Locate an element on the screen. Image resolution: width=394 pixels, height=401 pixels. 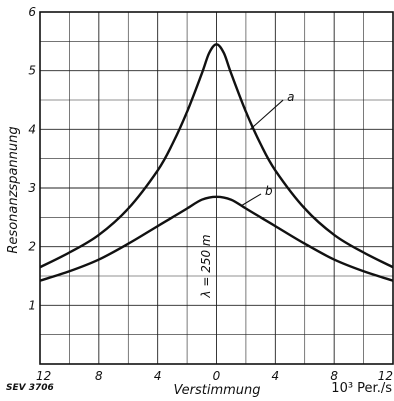
series-label-b: b is located at coordinates (269, 191).